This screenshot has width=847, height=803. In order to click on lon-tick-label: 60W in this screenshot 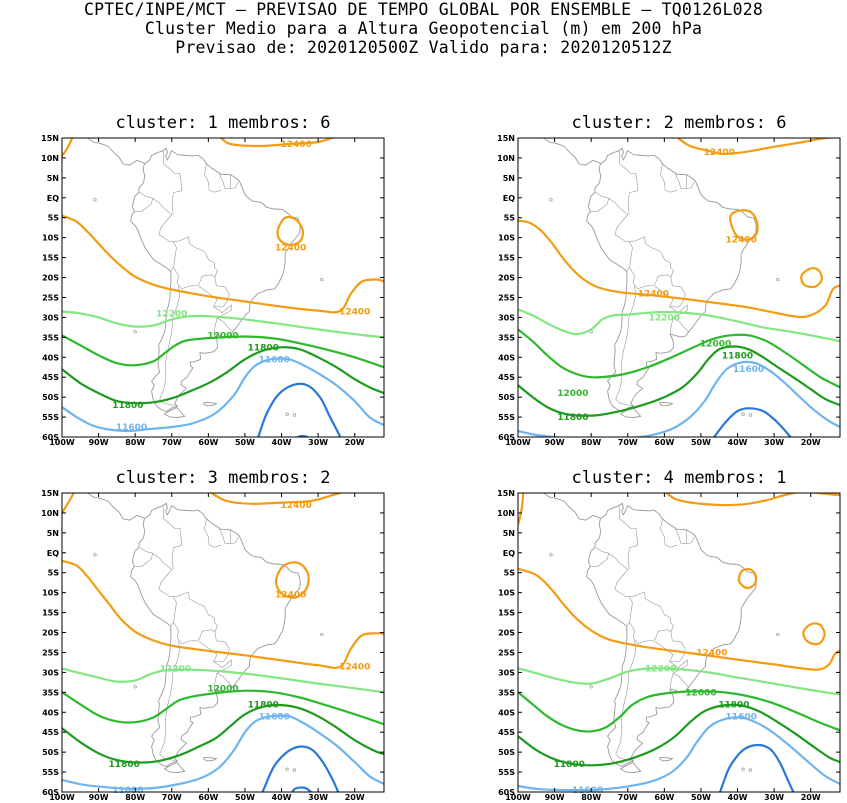, I will do `click(664, 797)`.